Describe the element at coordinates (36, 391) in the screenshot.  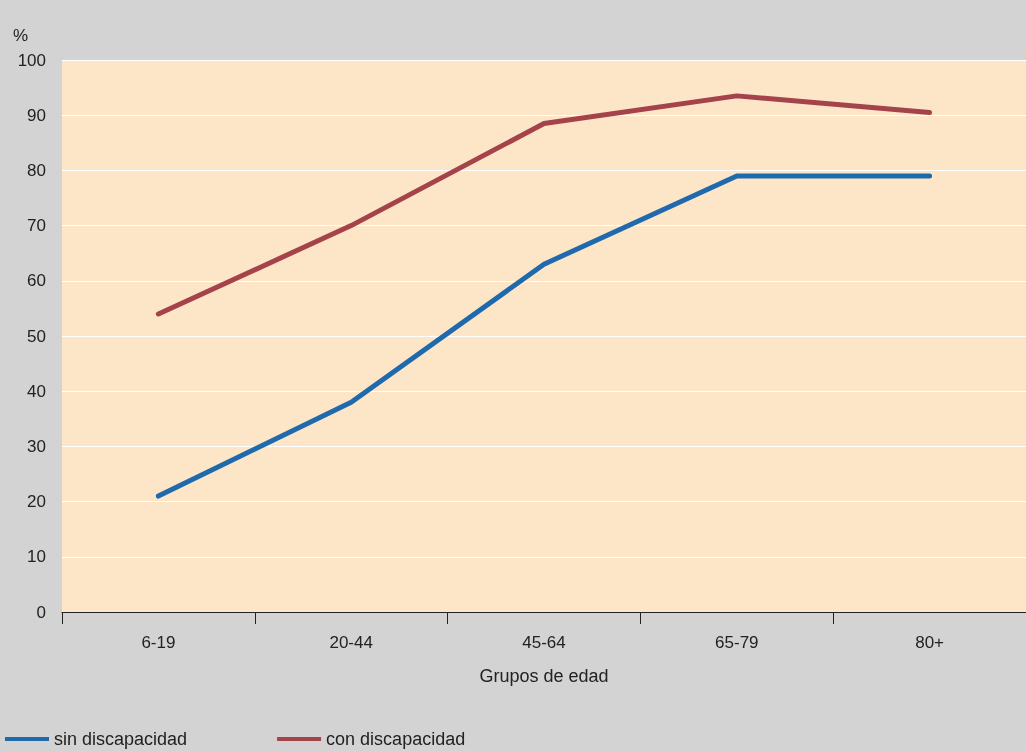
I see `y-tick-label: 40` at that location.